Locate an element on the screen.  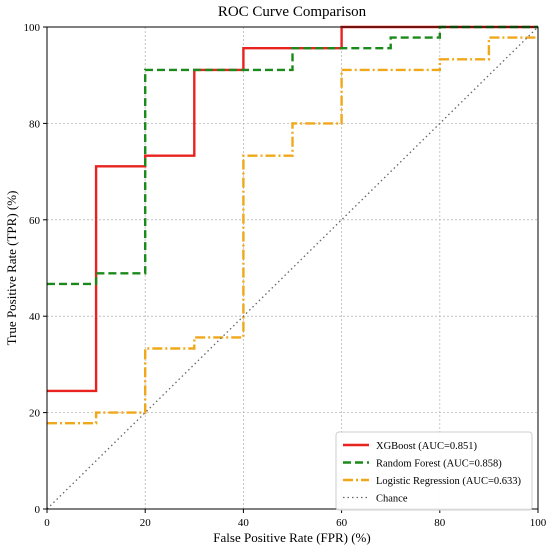
legend-label: XGBoost (AUC=0.851) is located at coordinates (427, 446).